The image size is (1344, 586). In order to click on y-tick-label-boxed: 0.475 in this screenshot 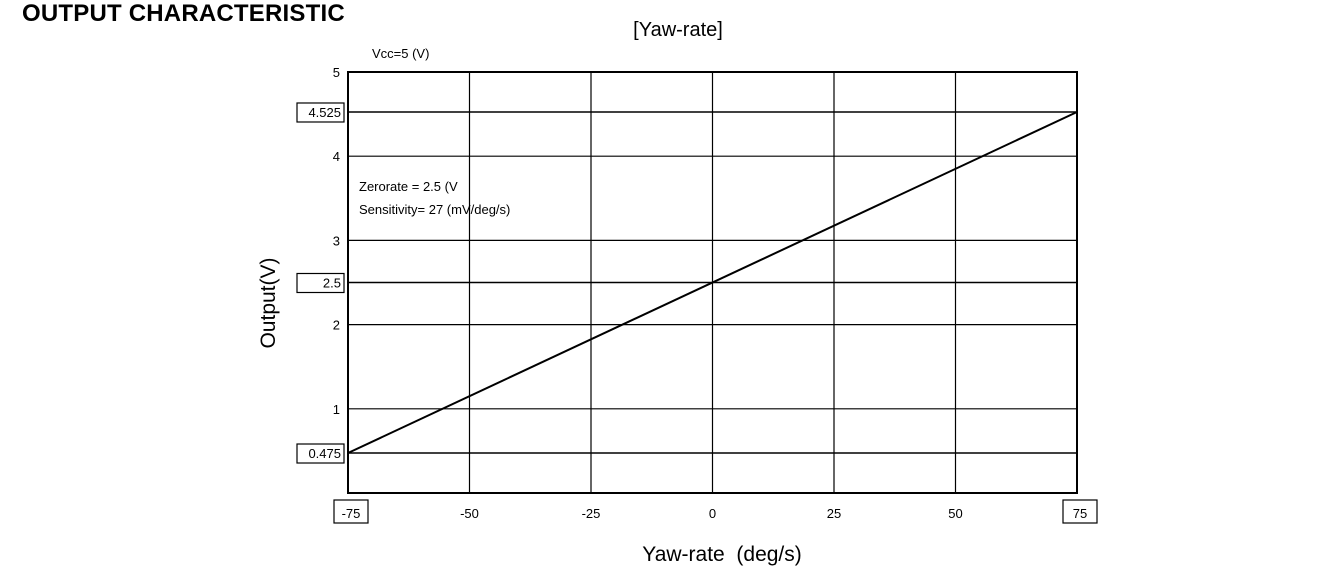, I will do `click(324, 453)`.